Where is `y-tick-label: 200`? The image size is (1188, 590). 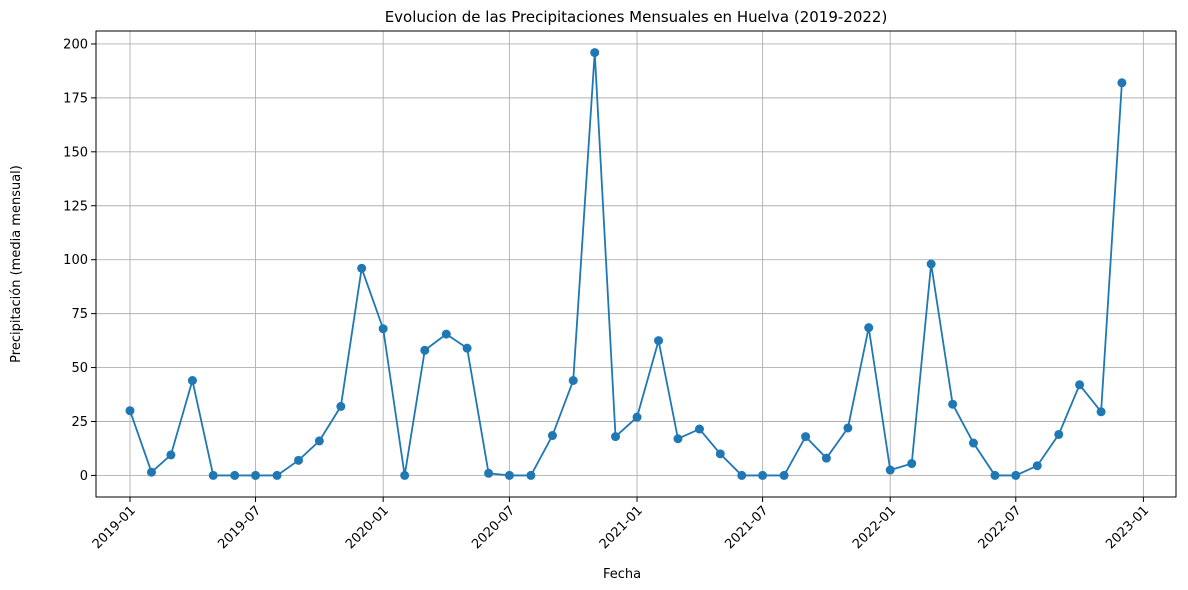
y-tick-label: 200 is located at coordinates (75, 44).